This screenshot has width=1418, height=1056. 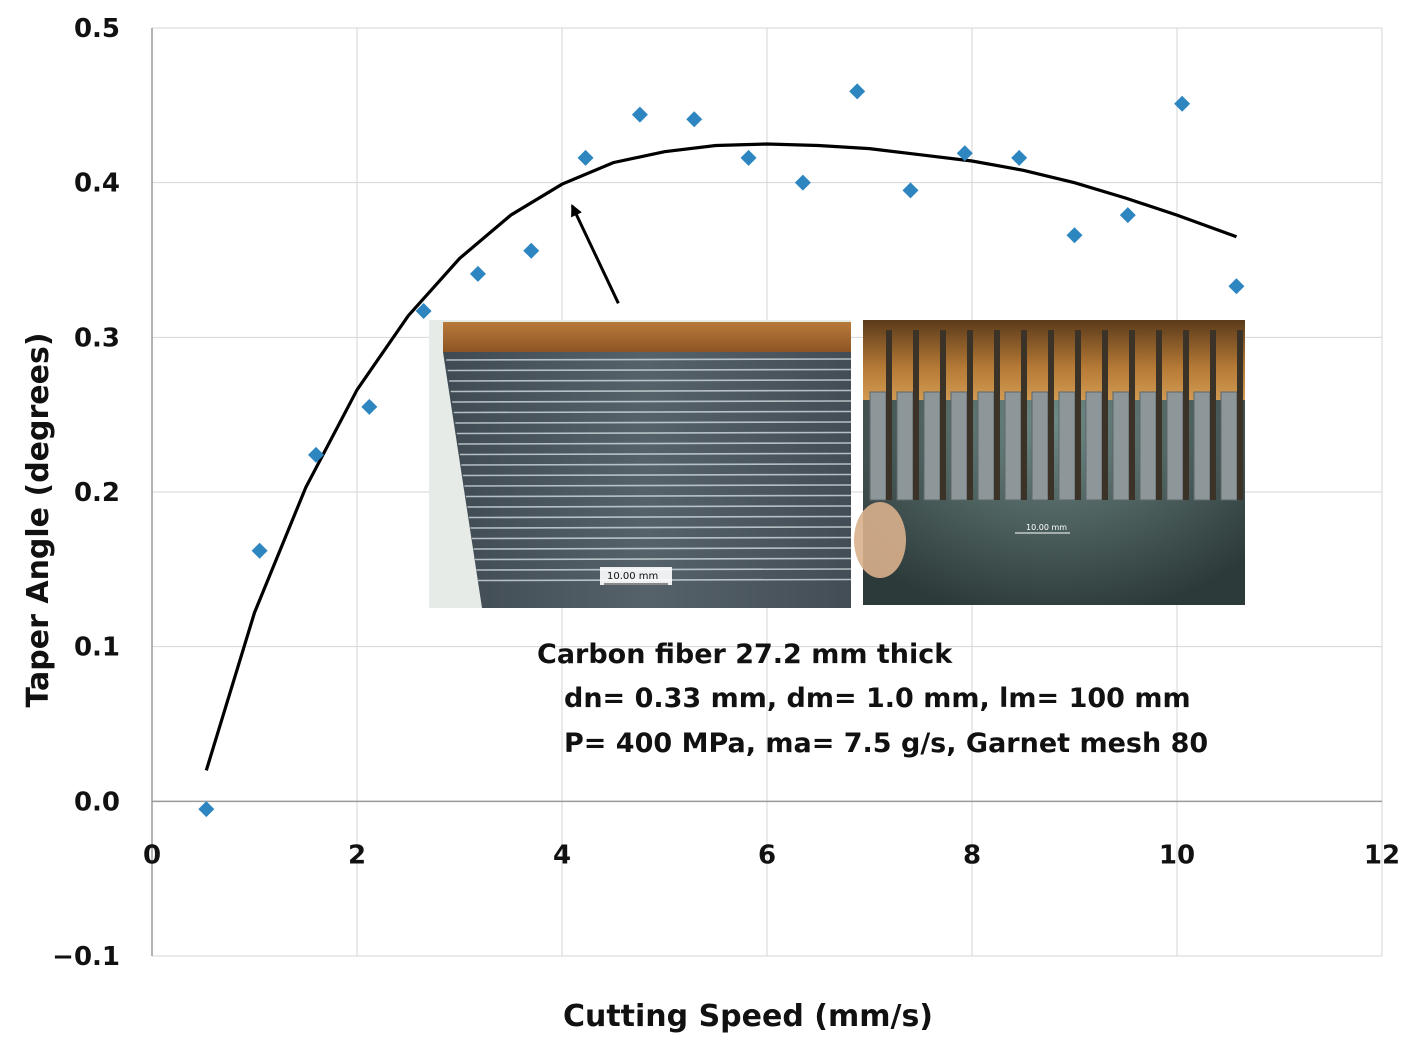 I want to click on y-tick-label: 0.1, so click(x=97, y=648).